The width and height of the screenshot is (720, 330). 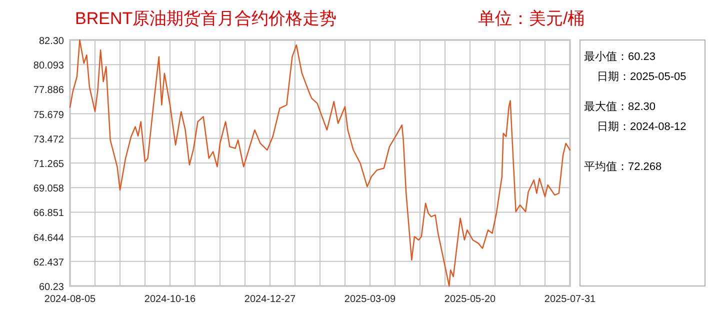 I want to click on y-tick-label: 77.886, so click(x=48, y=90).